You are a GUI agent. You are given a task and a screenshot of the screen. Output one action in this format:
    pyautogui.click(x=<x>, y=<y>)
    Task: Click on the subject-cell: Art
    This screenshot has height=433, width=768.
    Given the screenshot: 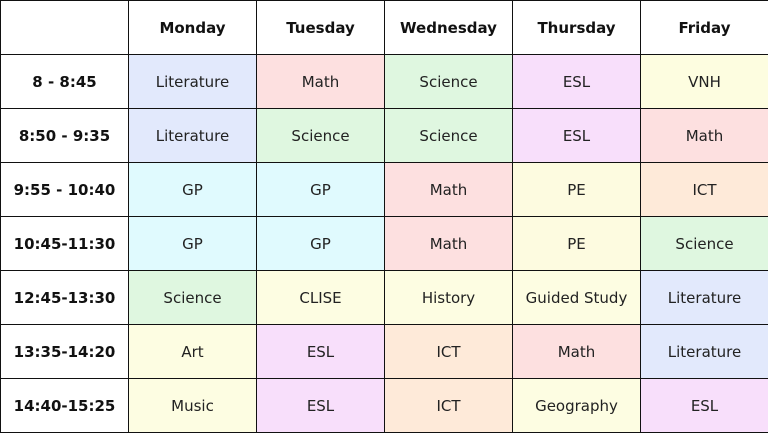 What is the action you would take?
    pyautogui.click(x=193, y=352)
    